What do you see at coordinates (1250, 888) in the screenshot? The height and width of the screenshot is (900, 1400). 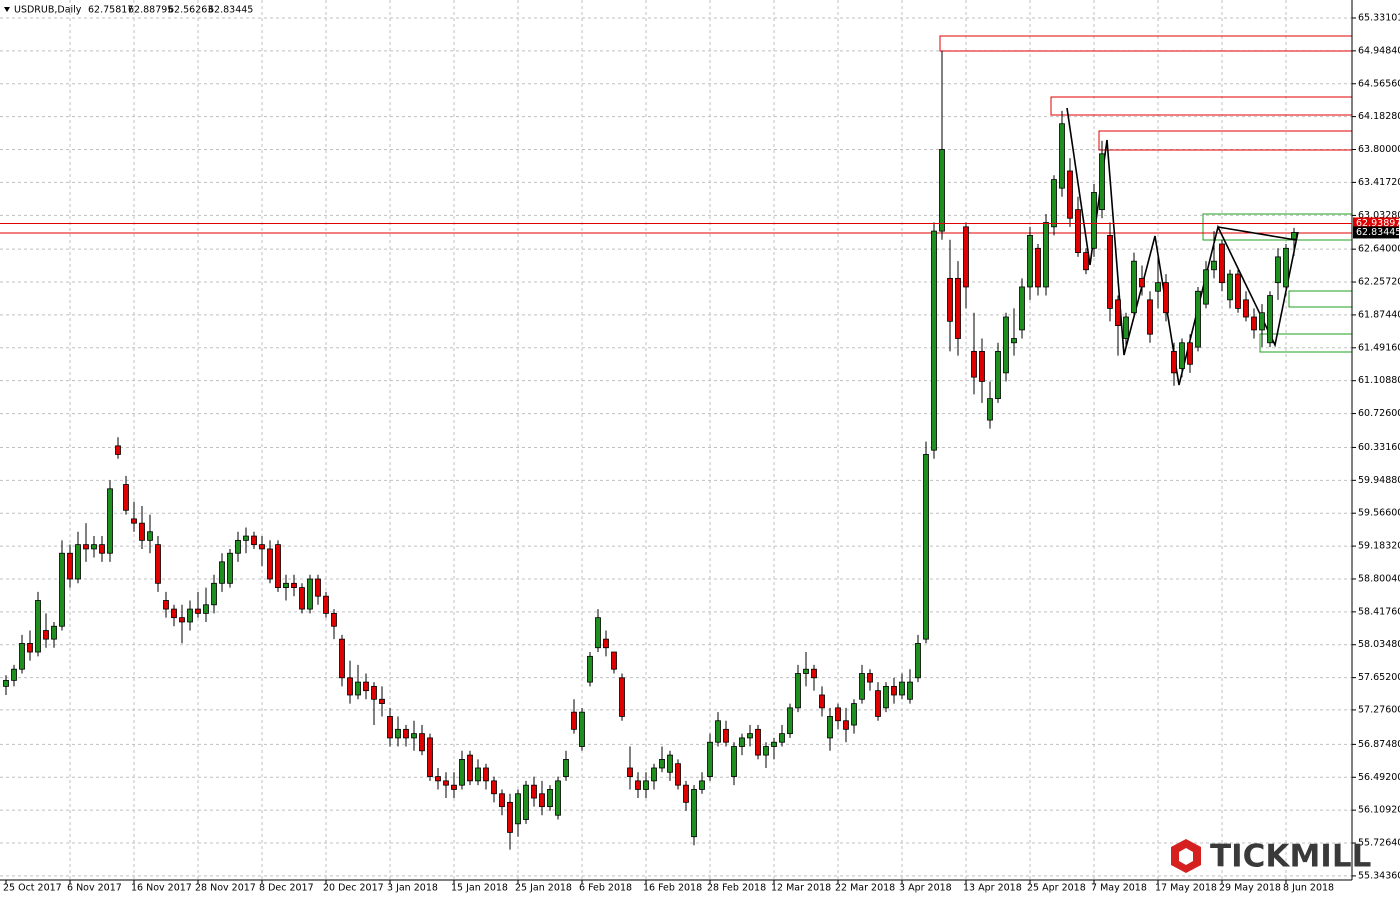 I see `x-tick-label: 29 May 2018` at bounding box center [1250, 888].